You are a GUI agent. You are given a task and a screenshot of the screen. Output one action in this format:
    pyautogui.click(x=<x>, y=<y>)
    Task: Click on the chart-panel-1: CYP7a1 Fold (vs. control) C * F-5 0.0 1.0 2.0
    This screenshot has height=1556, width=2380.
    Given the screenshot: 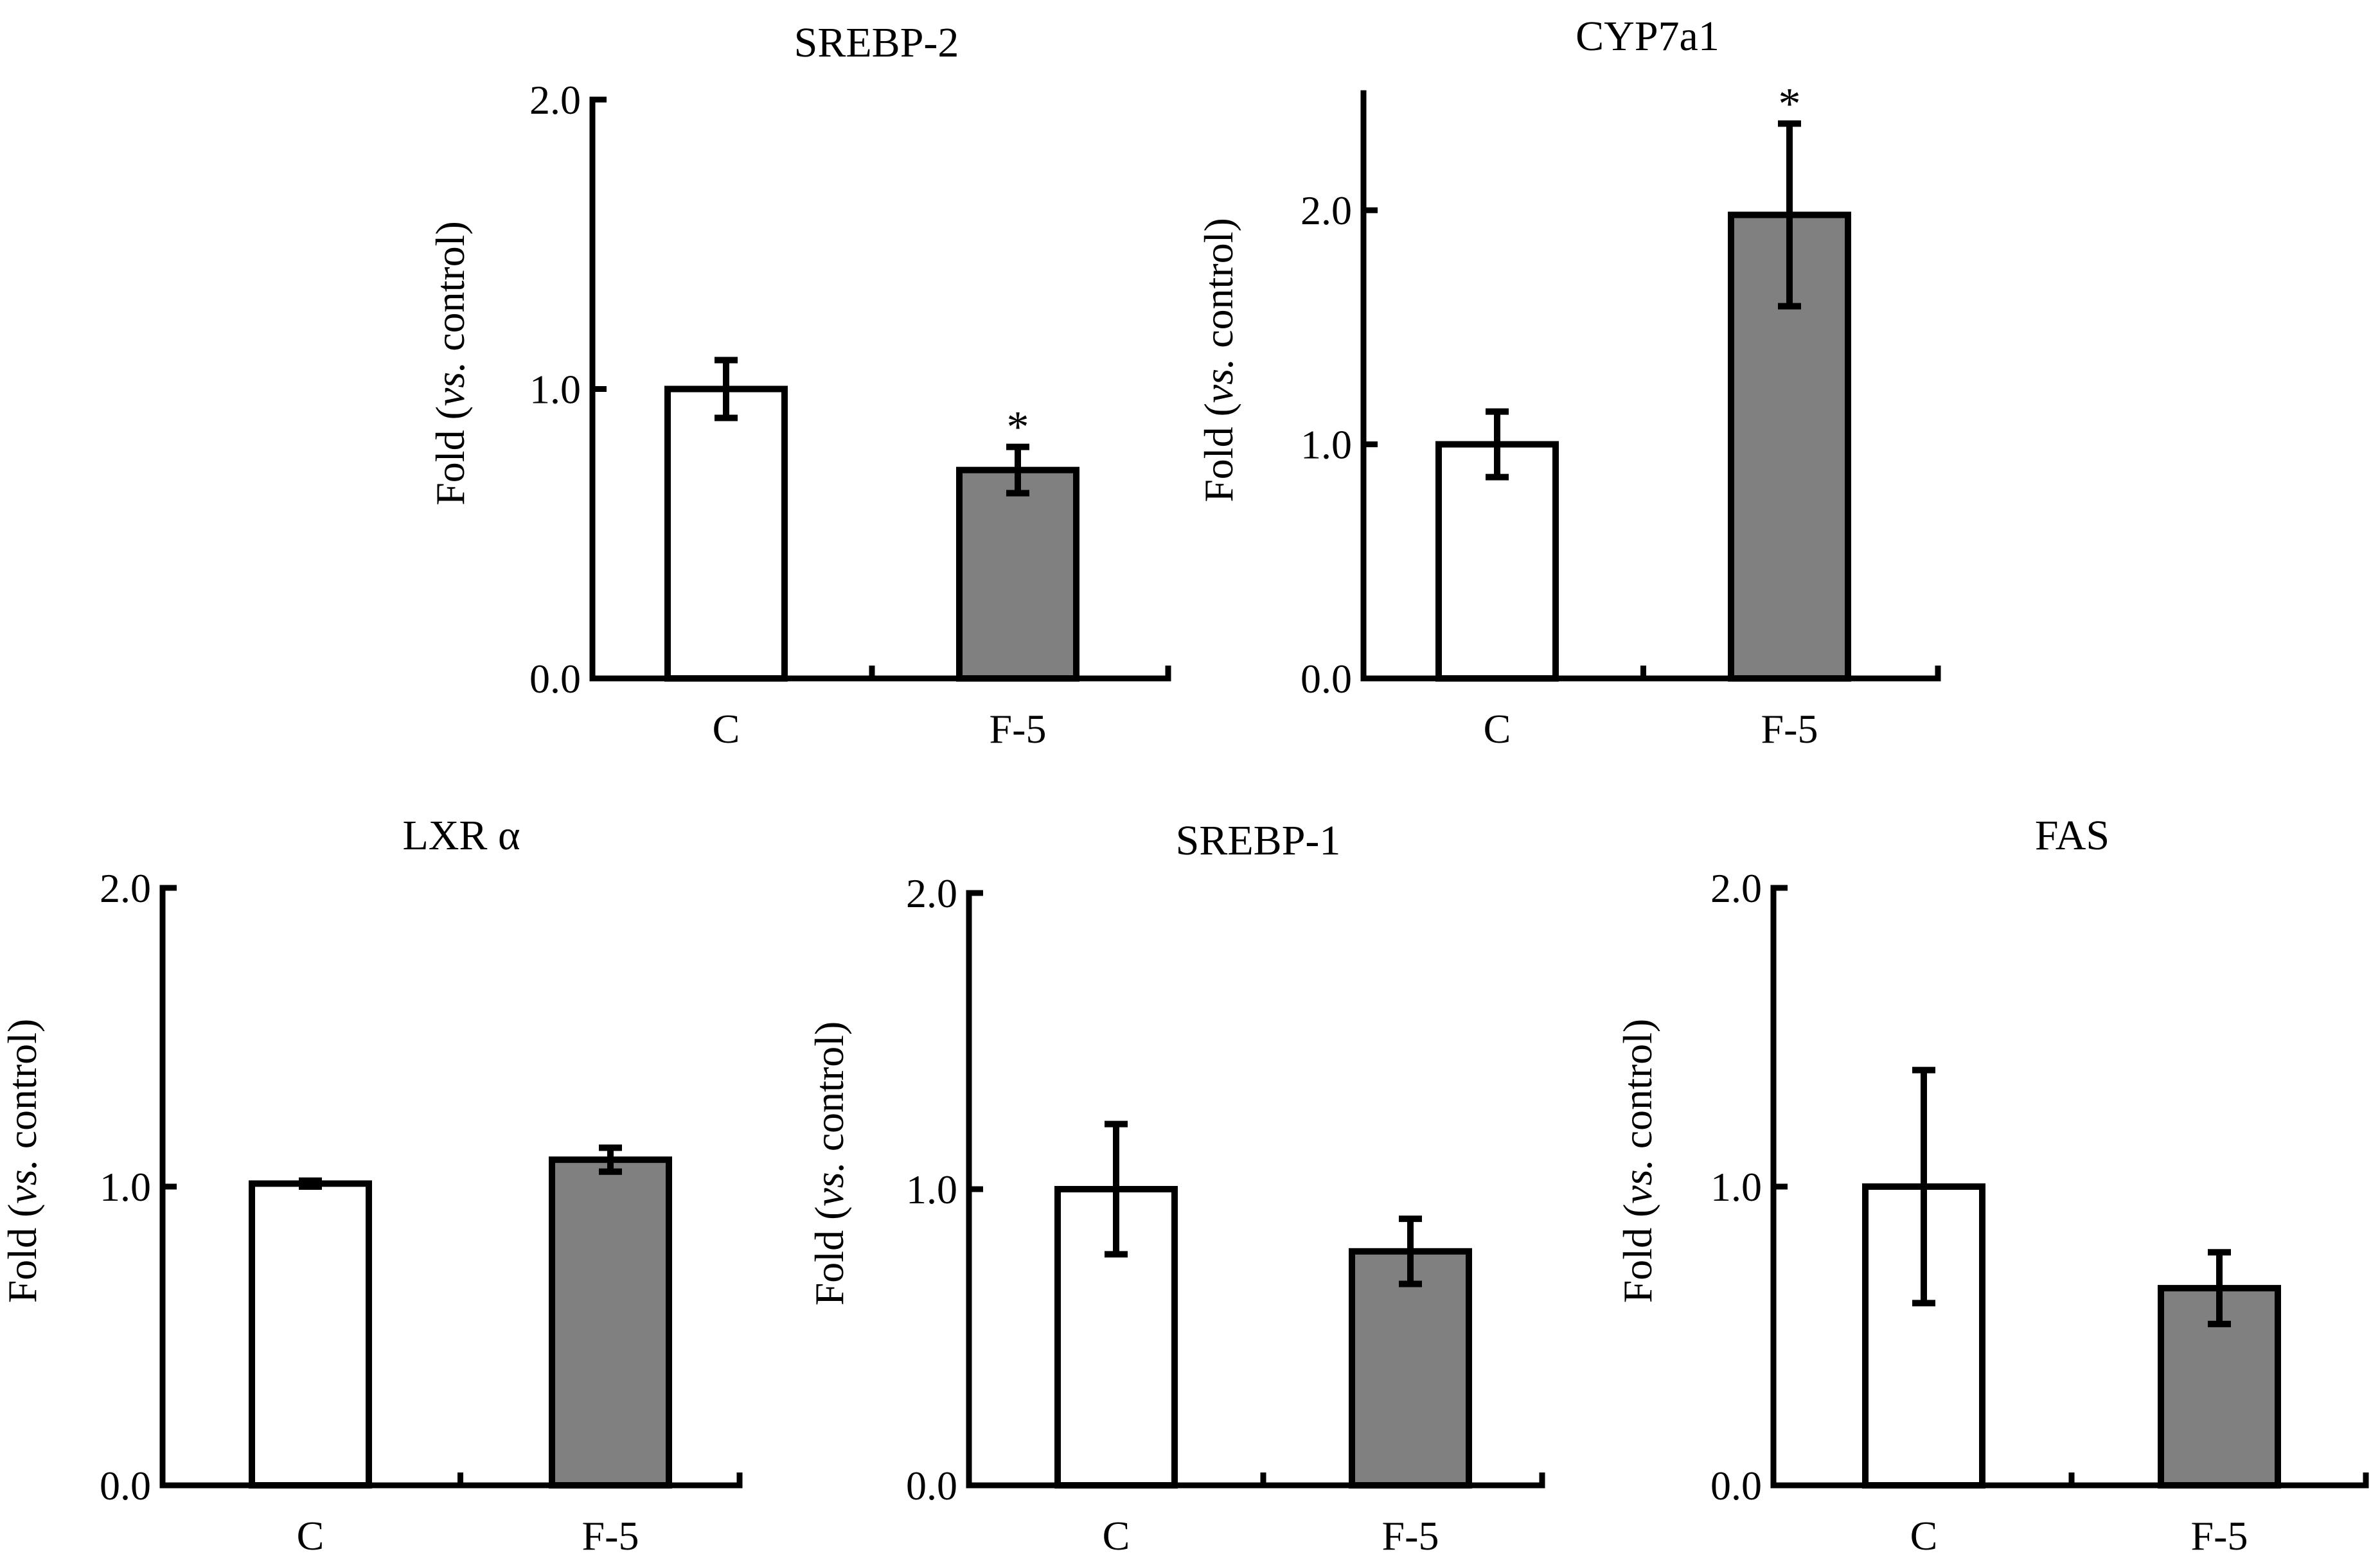 What is the action you would take?
    pyautogui.click(x=1568, y=382)
    